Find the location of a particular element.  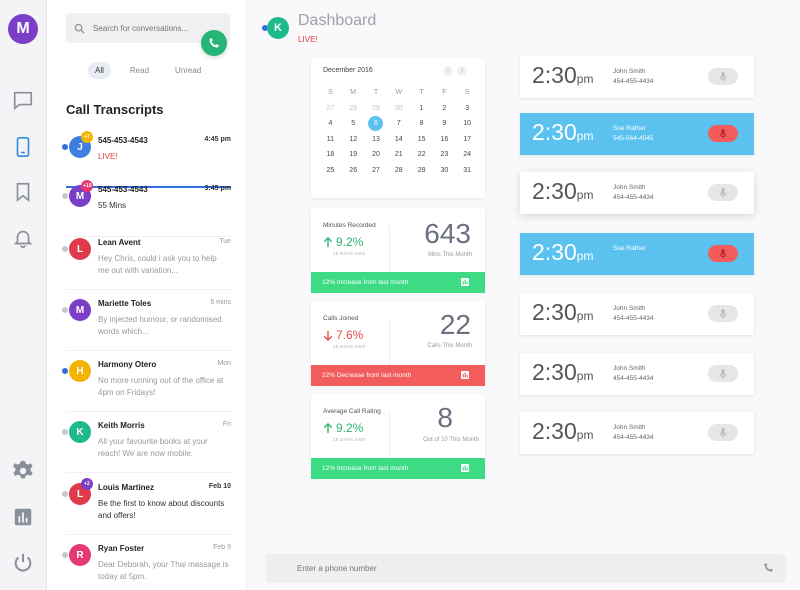

calendar-day: 10 is located at coordinates (467, 124).